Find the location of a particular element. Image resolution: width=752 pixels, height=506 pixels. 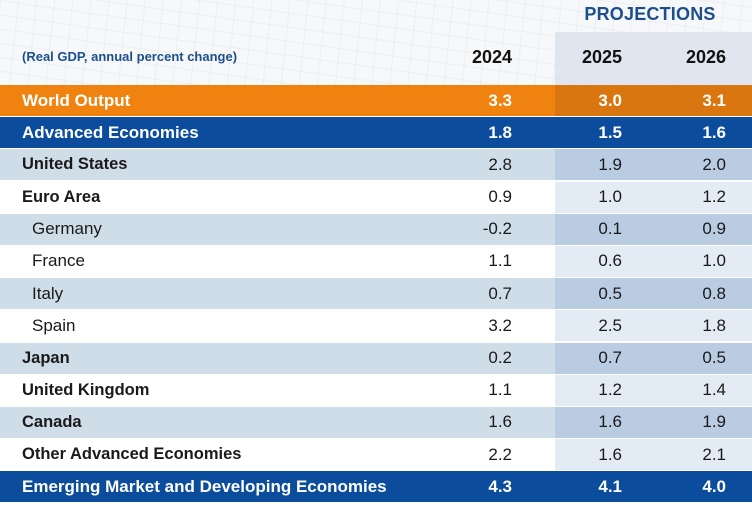

value-2026: 1.2 is located at coordinates (714, 197).